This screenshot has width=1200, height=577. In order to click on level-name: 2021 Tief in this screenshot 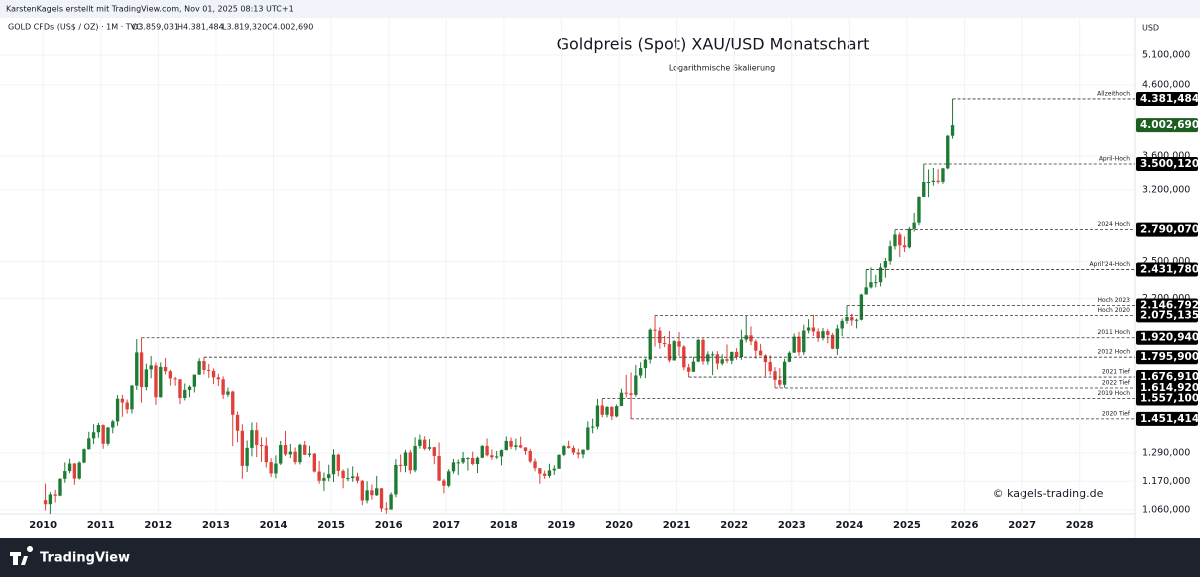, I will do `click(1116, 372)`.